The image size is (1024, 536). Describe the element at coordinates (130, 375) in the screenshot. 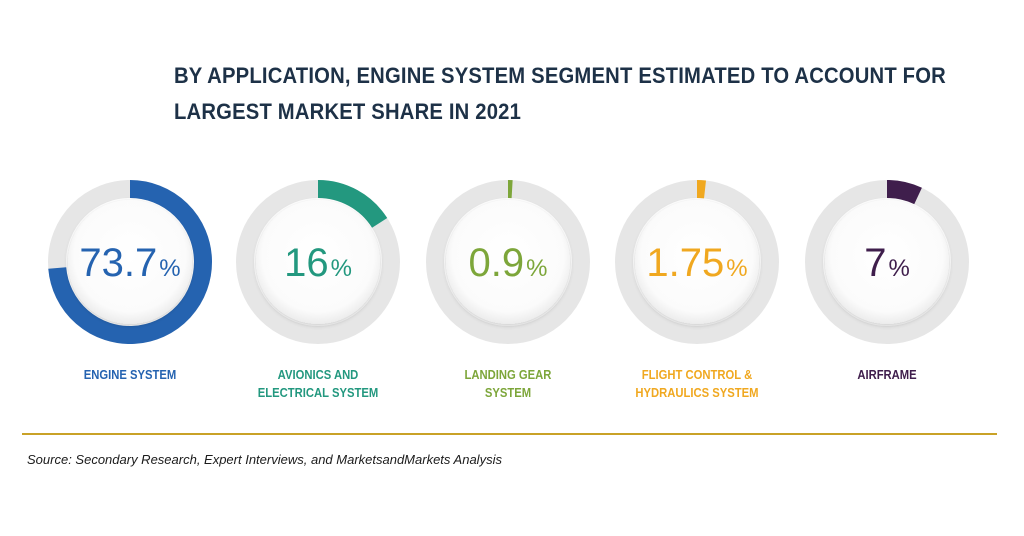

I see `category-label-engine-system: ENGINE SYSTEM` at that location.